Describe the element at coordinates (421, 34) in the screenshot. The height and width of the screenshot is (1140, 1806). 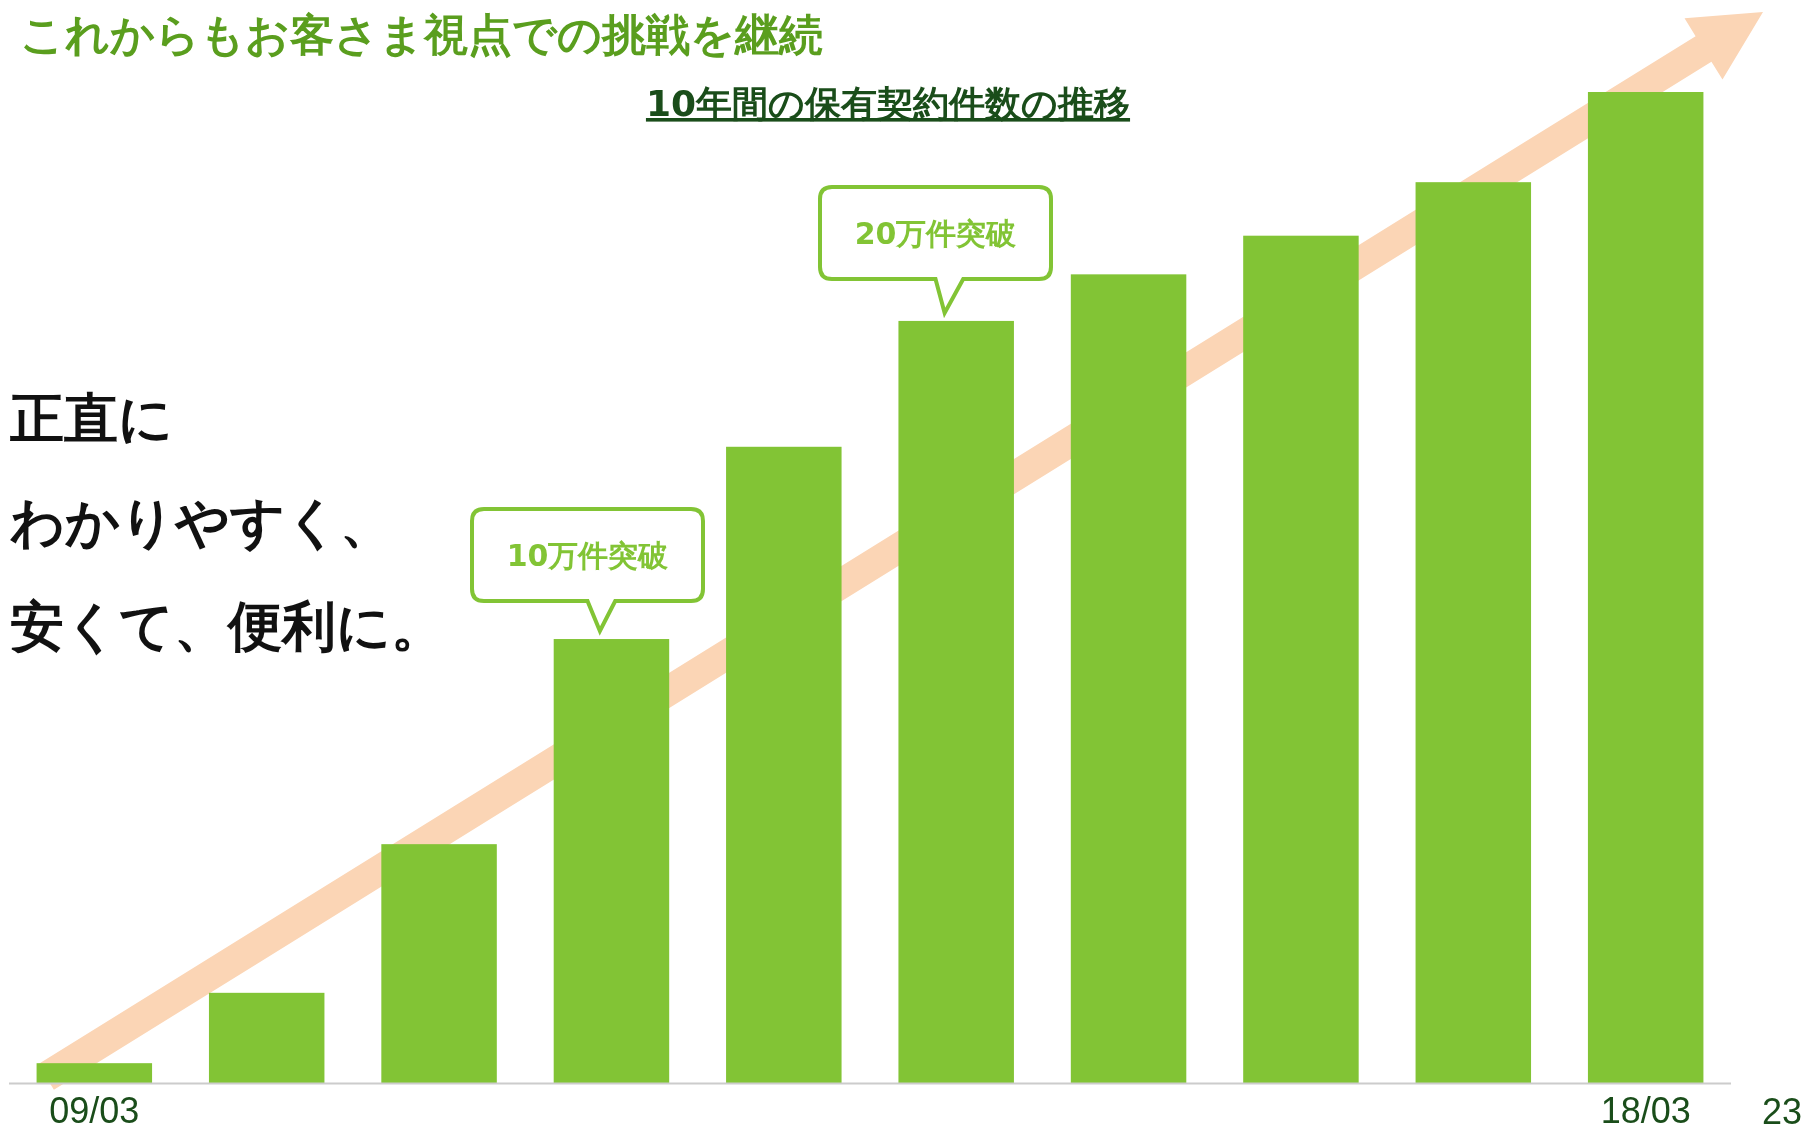
I see `chart-title: これからもお客さま視点での挑戦を継続` at that location.